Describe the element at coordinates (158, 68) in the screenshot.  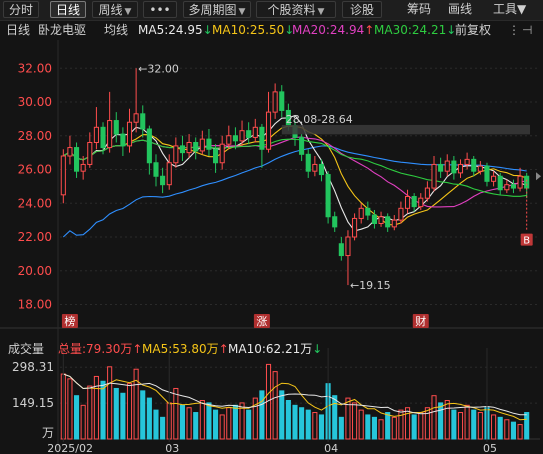
I see `high-price-annotation: ←32.00` at that location.